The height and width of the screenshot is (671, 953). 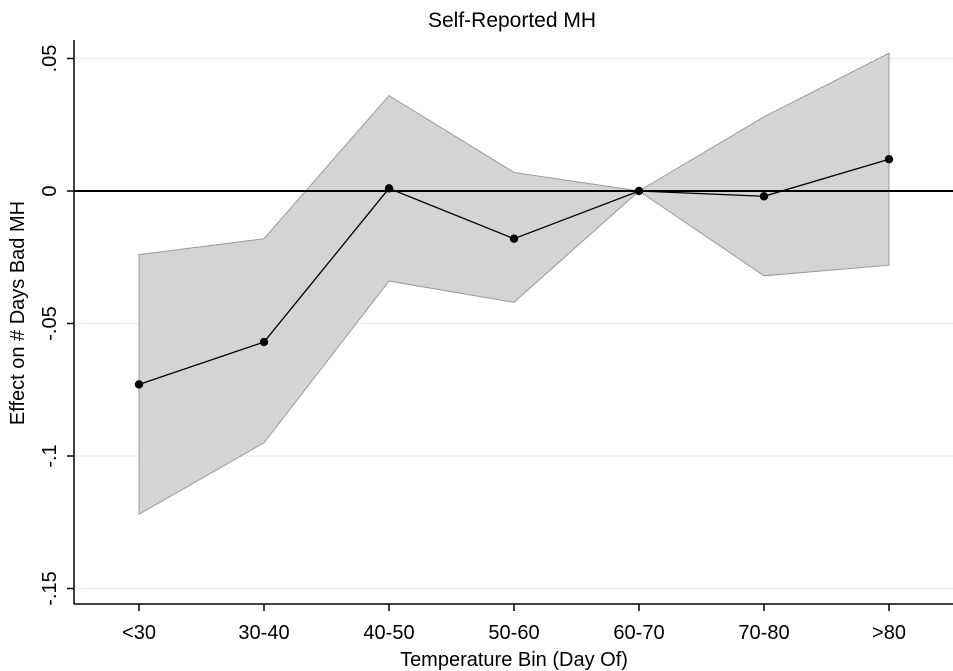 What do you see at coordinates (50, 323) in the screenshot?
I see `y-tick-label-2: -.05` at bounding box center [50, 323].